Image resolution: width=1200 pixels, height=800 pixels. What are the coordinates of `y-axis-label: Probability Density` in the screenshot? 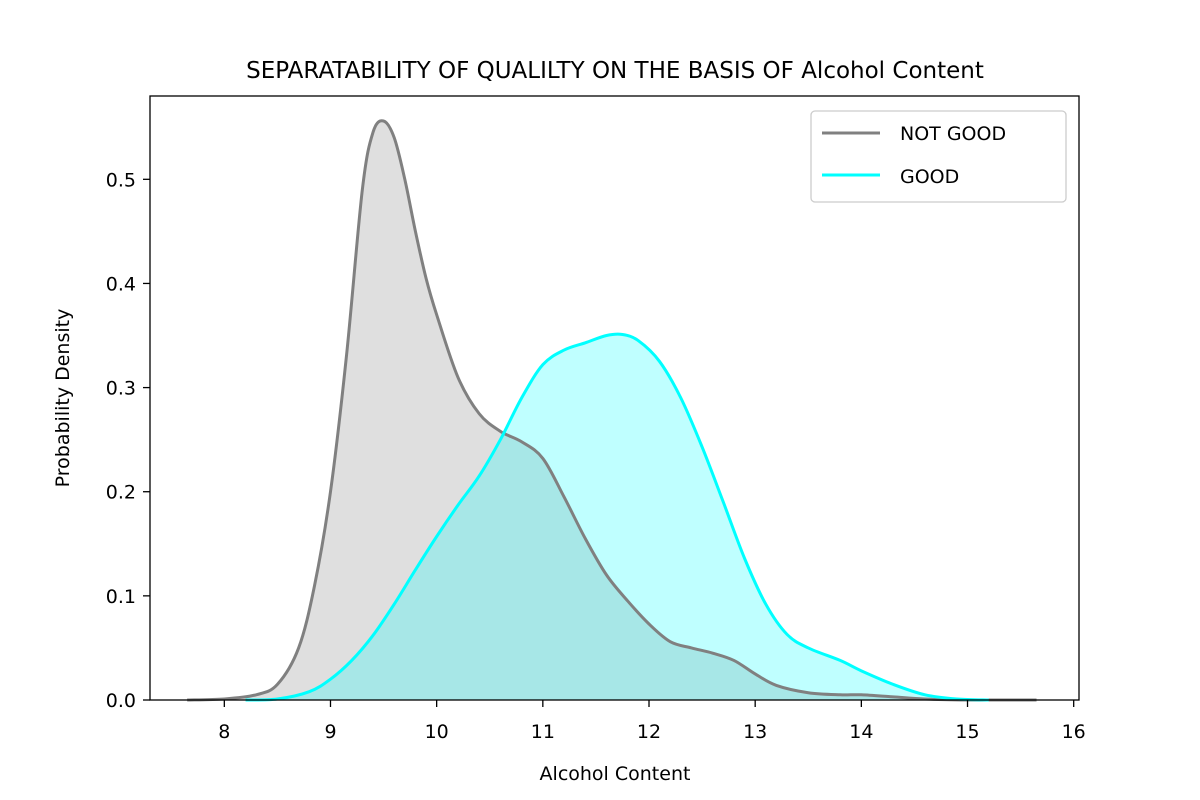 It's located at (63, 398).